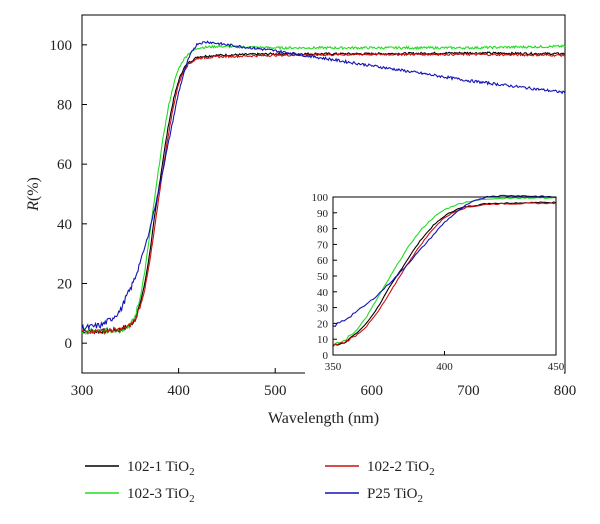 The image size is (600, 524). Describe the element at coordinates (61, 46) in the screenshot. I see `y-tick-label: 100` at that location.